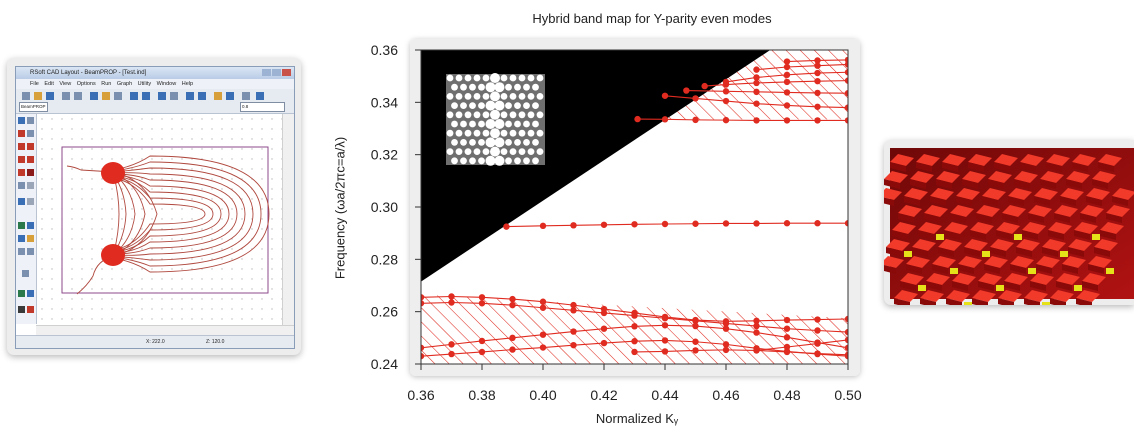 The image size is (1134, 431). Describe the element at coordinates (266, 72) in the screenshot. I see `minimize-icon` at that location.